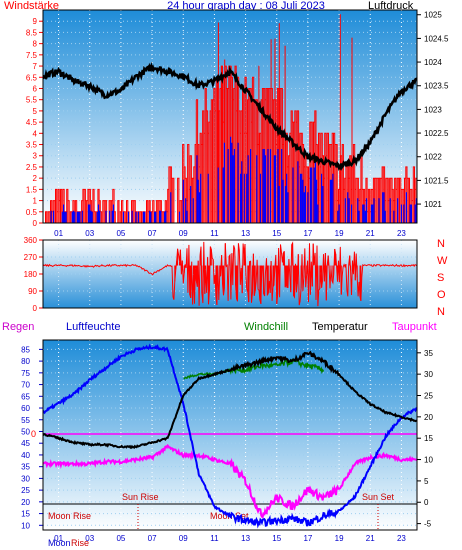  Describe the element at coordinates (32, 212) in the screenshot. I see `top-left-tick-label: 0.5` at that location.